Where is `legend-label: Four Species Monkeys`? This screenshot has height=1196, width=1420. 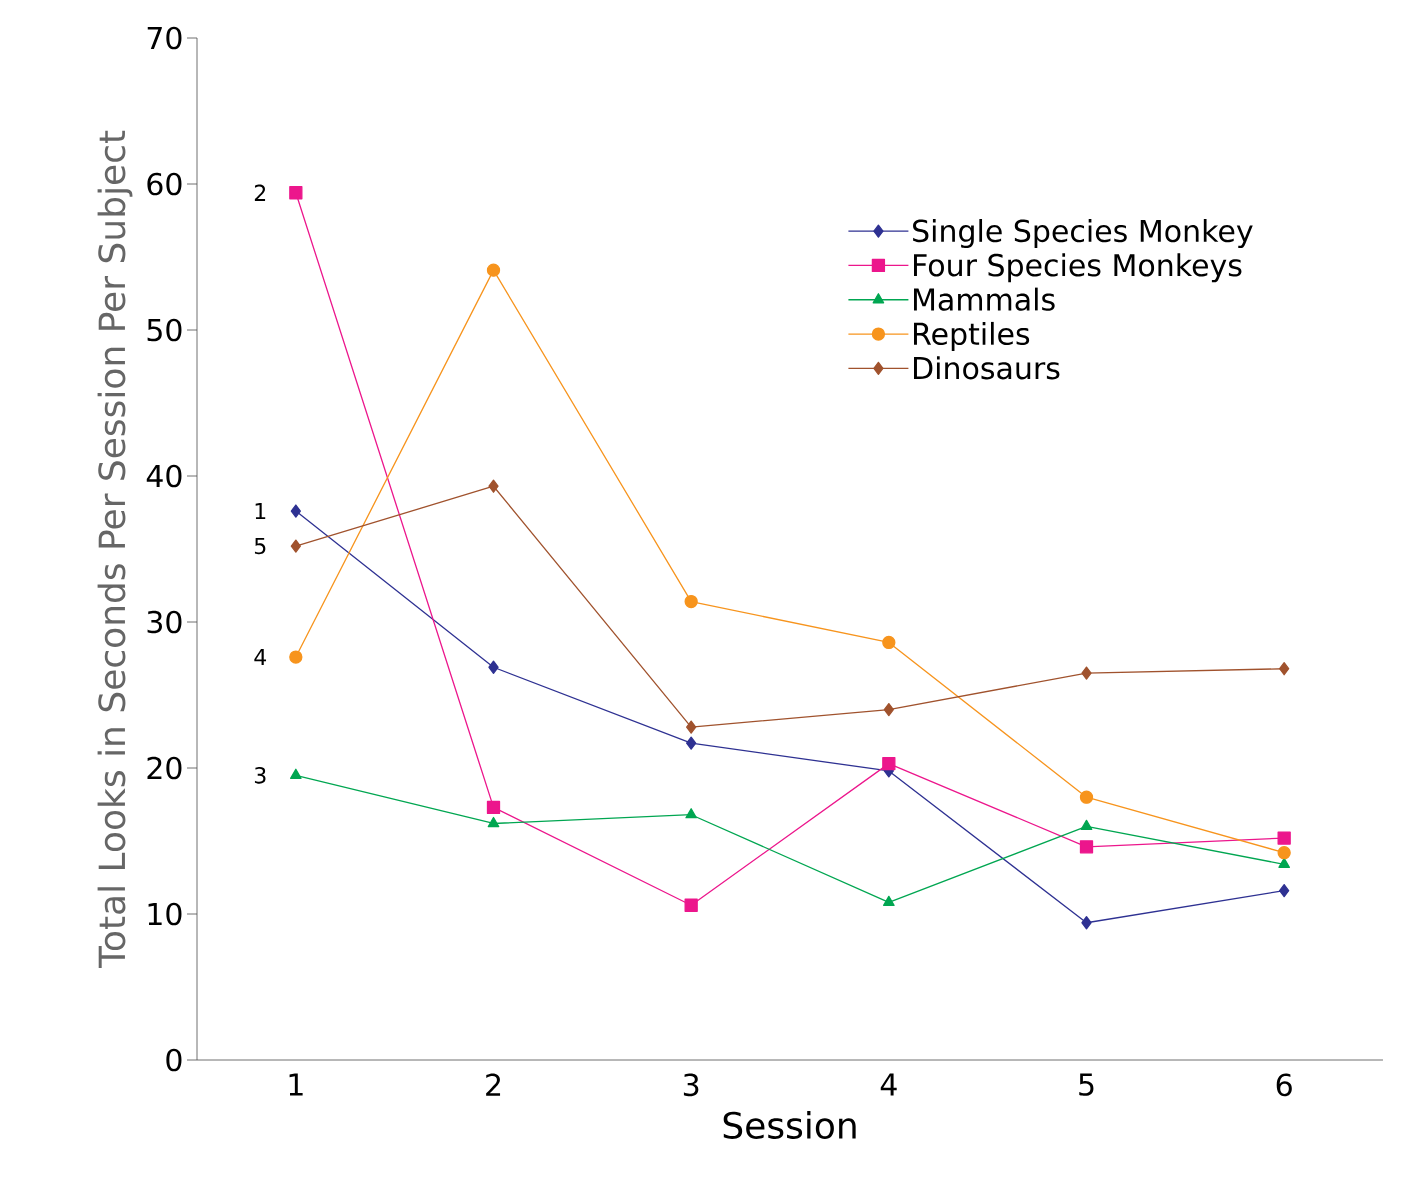 legend-label: Four Species Monkeys is located at coordinates (1078, 268).